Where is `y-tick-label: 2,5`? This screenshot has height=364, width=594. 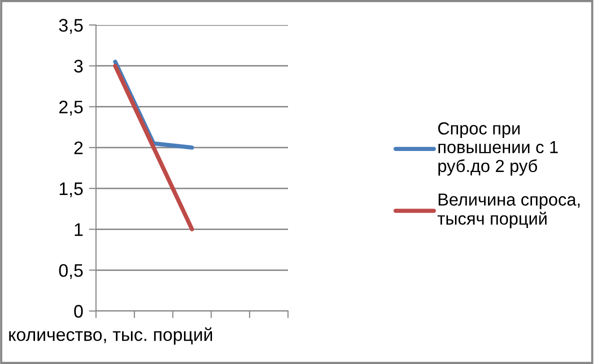
y-tick-label: 2,5 is located at coordinates (71, 108).